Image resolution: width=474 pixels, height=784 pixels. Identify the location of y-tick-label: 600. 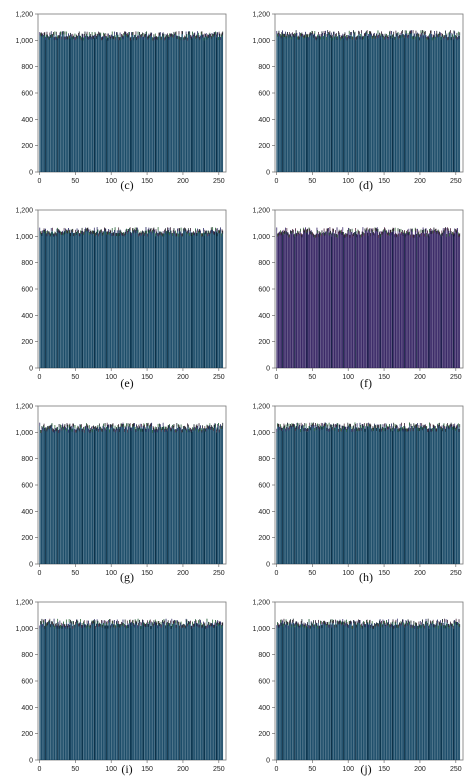
(27, 94).